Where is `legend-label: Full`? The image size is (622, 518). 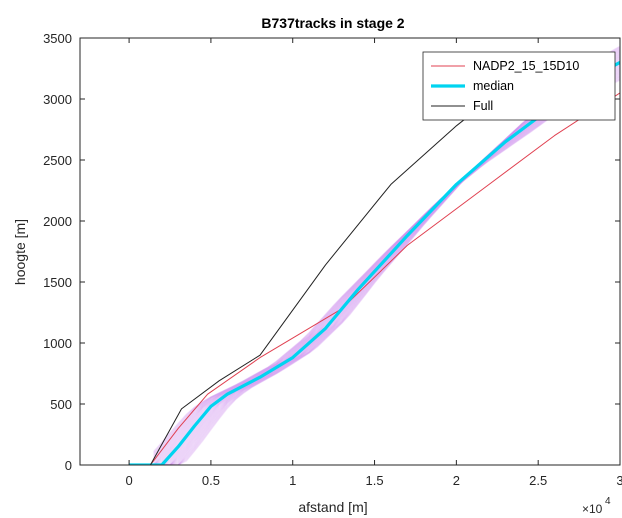
legend-label: Full is located at coordinates (483, 106).